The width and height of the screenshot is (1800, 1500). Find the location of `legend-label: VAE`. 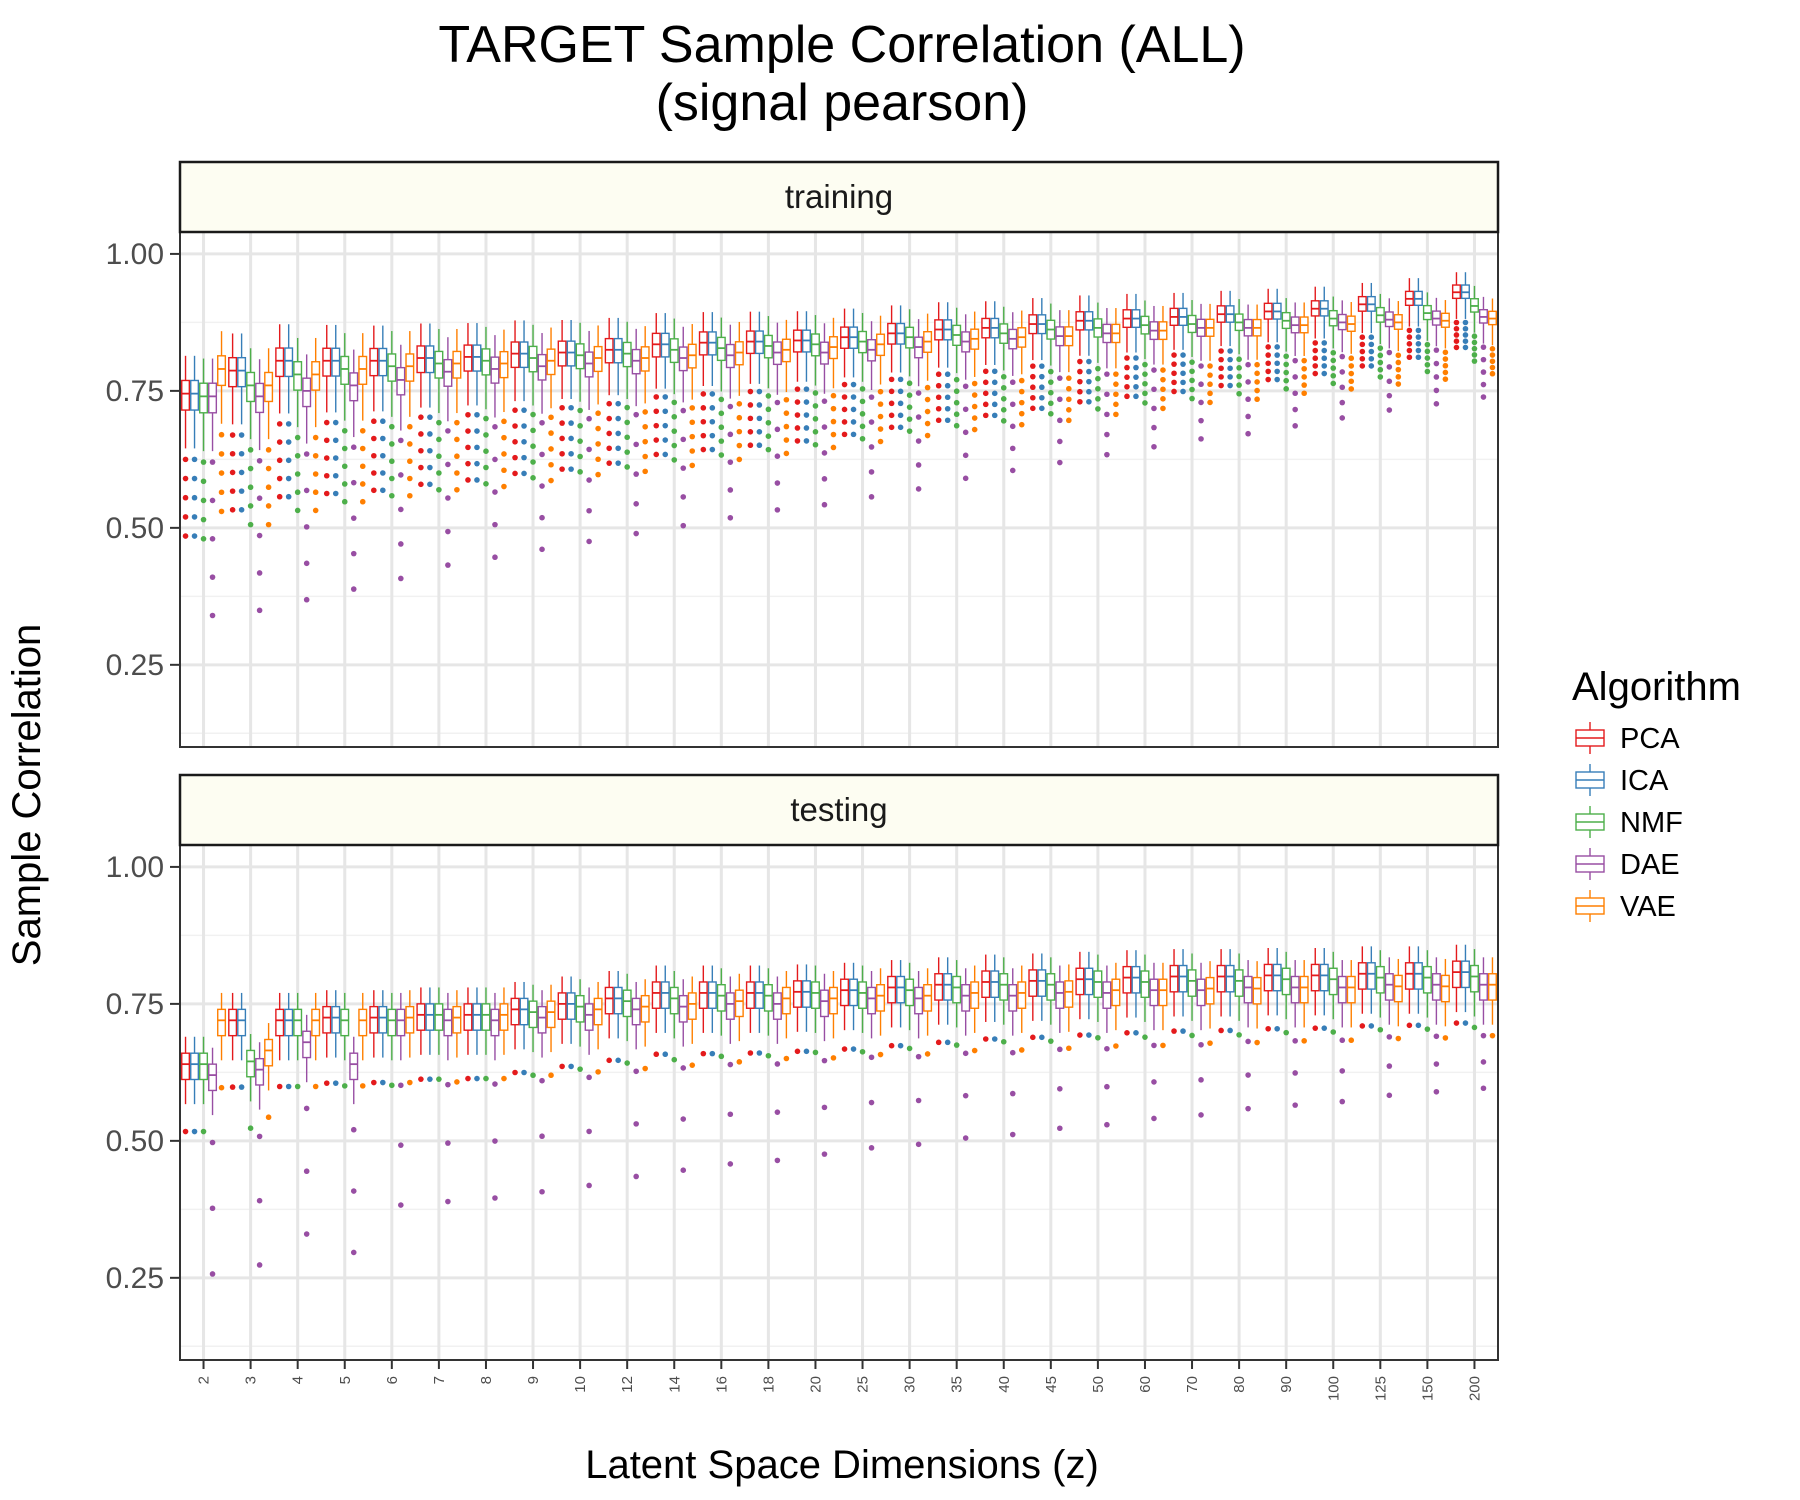

legend-label: VAE is located at coordinates (1648, 907).